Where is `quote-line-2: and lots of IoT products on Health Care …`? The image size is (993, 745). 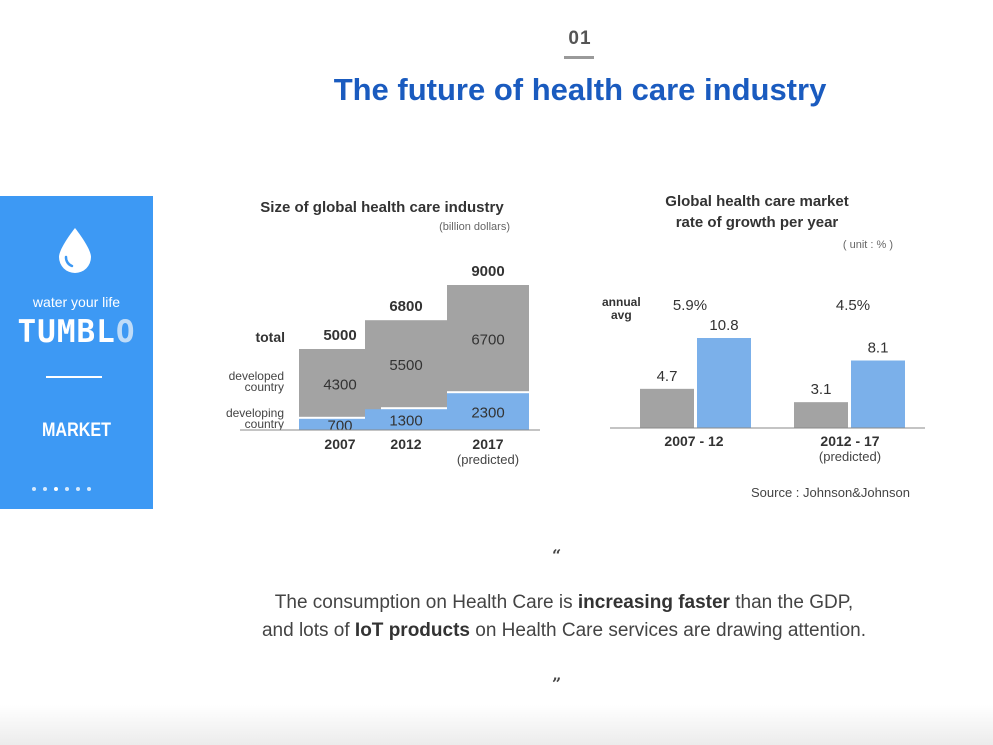 quote-line-2: and lots of IoT products on Health Care … is located at coordinates (496, 631).